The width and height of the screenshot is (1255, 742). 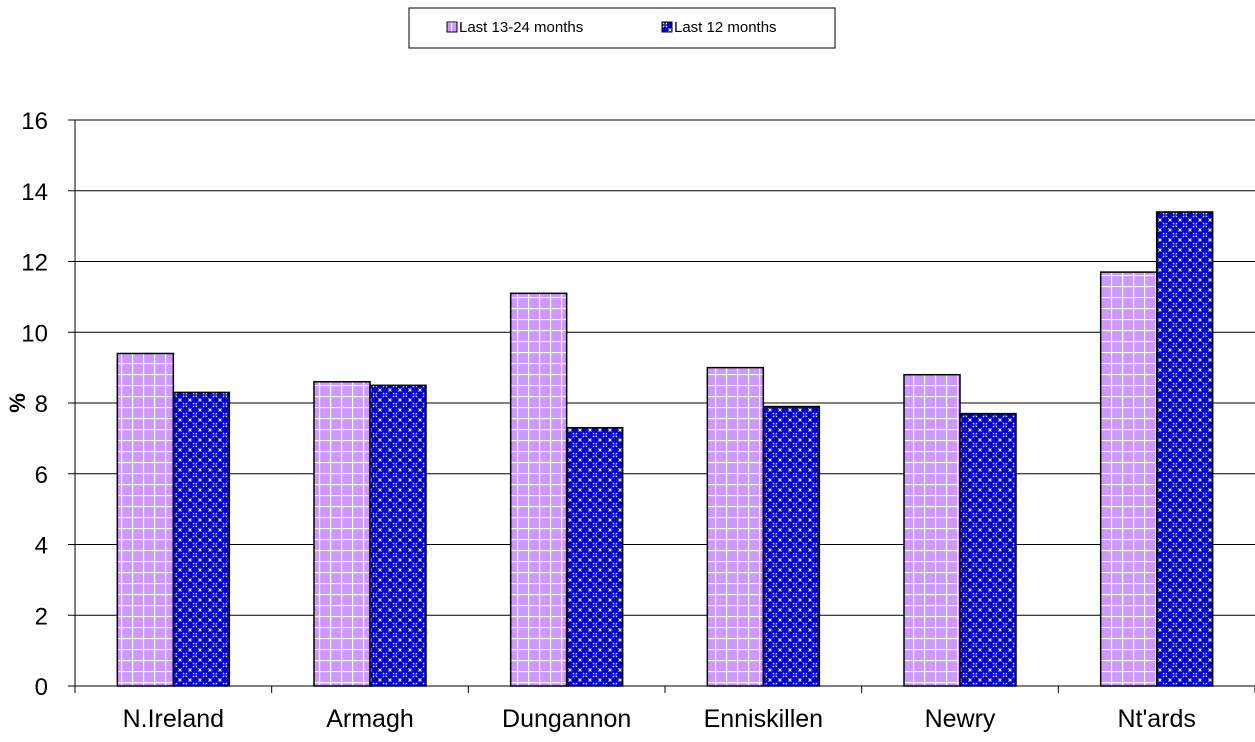 What do you see at coordinates (34, 121) in the screenshot?
I see `y-tick-label: 16` at bounding box center [34, 121].